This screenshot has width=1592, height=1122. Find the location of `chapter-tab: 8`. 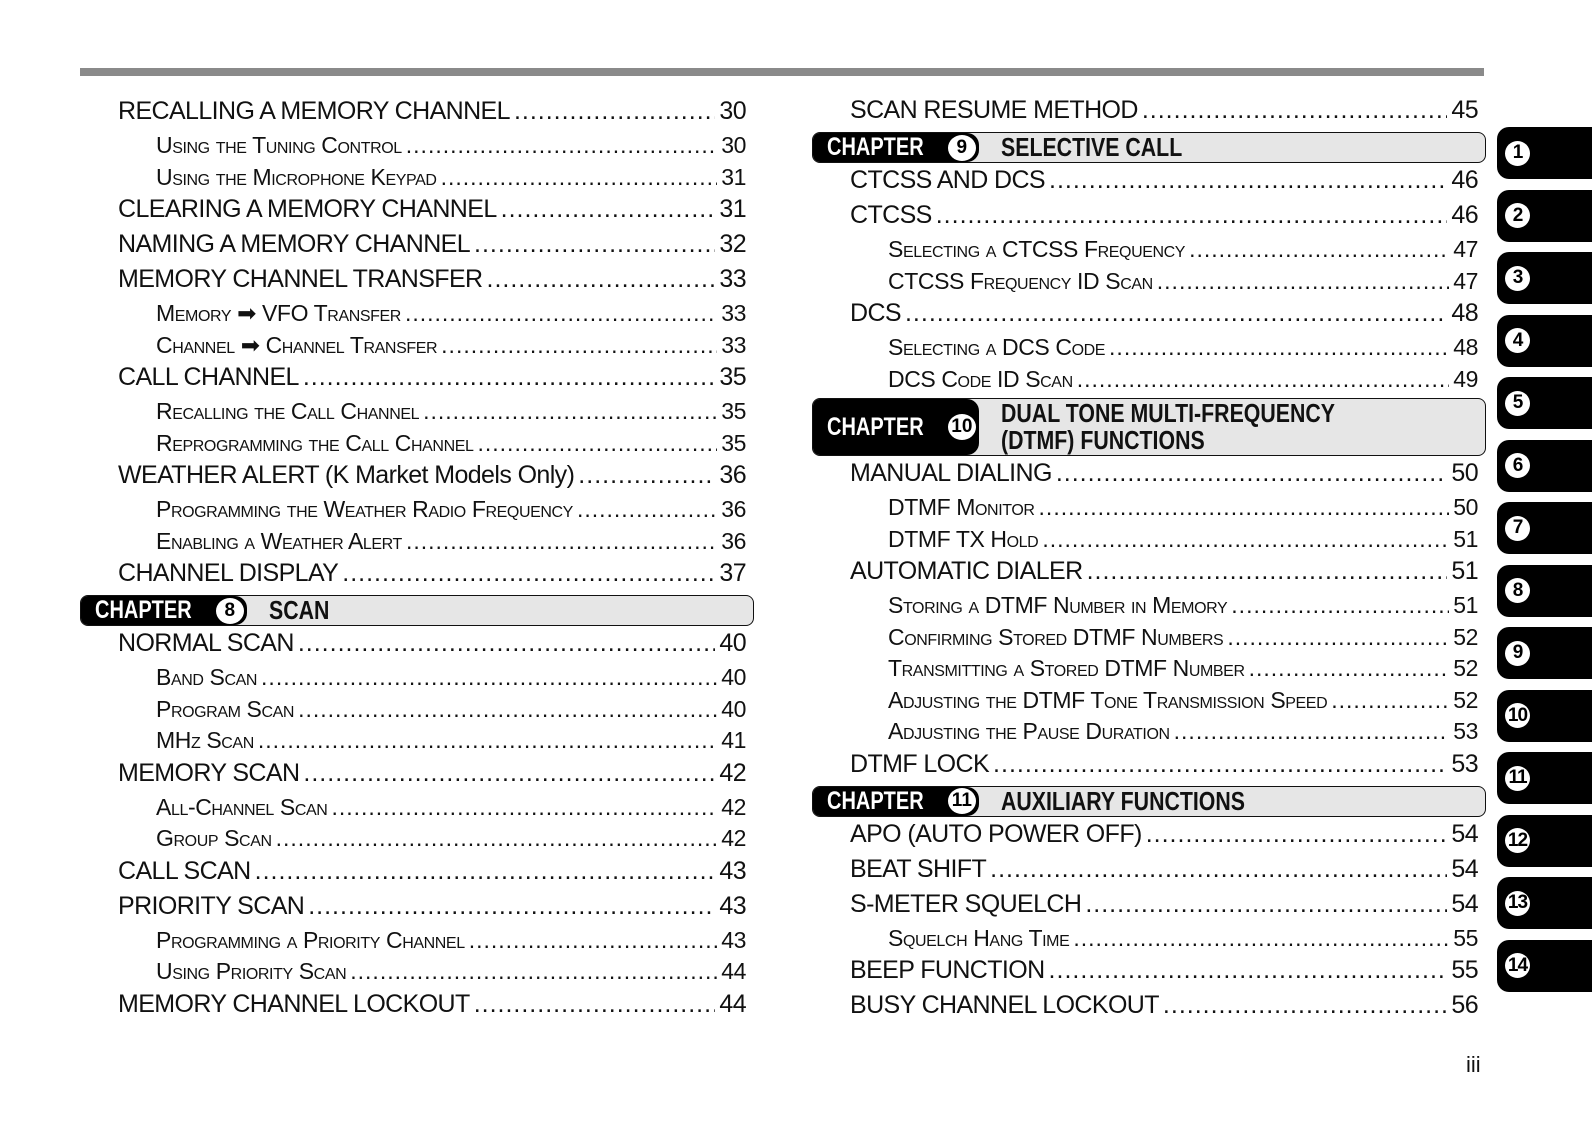

chapter-tab: 8 is located at coordinates (1544, 590).